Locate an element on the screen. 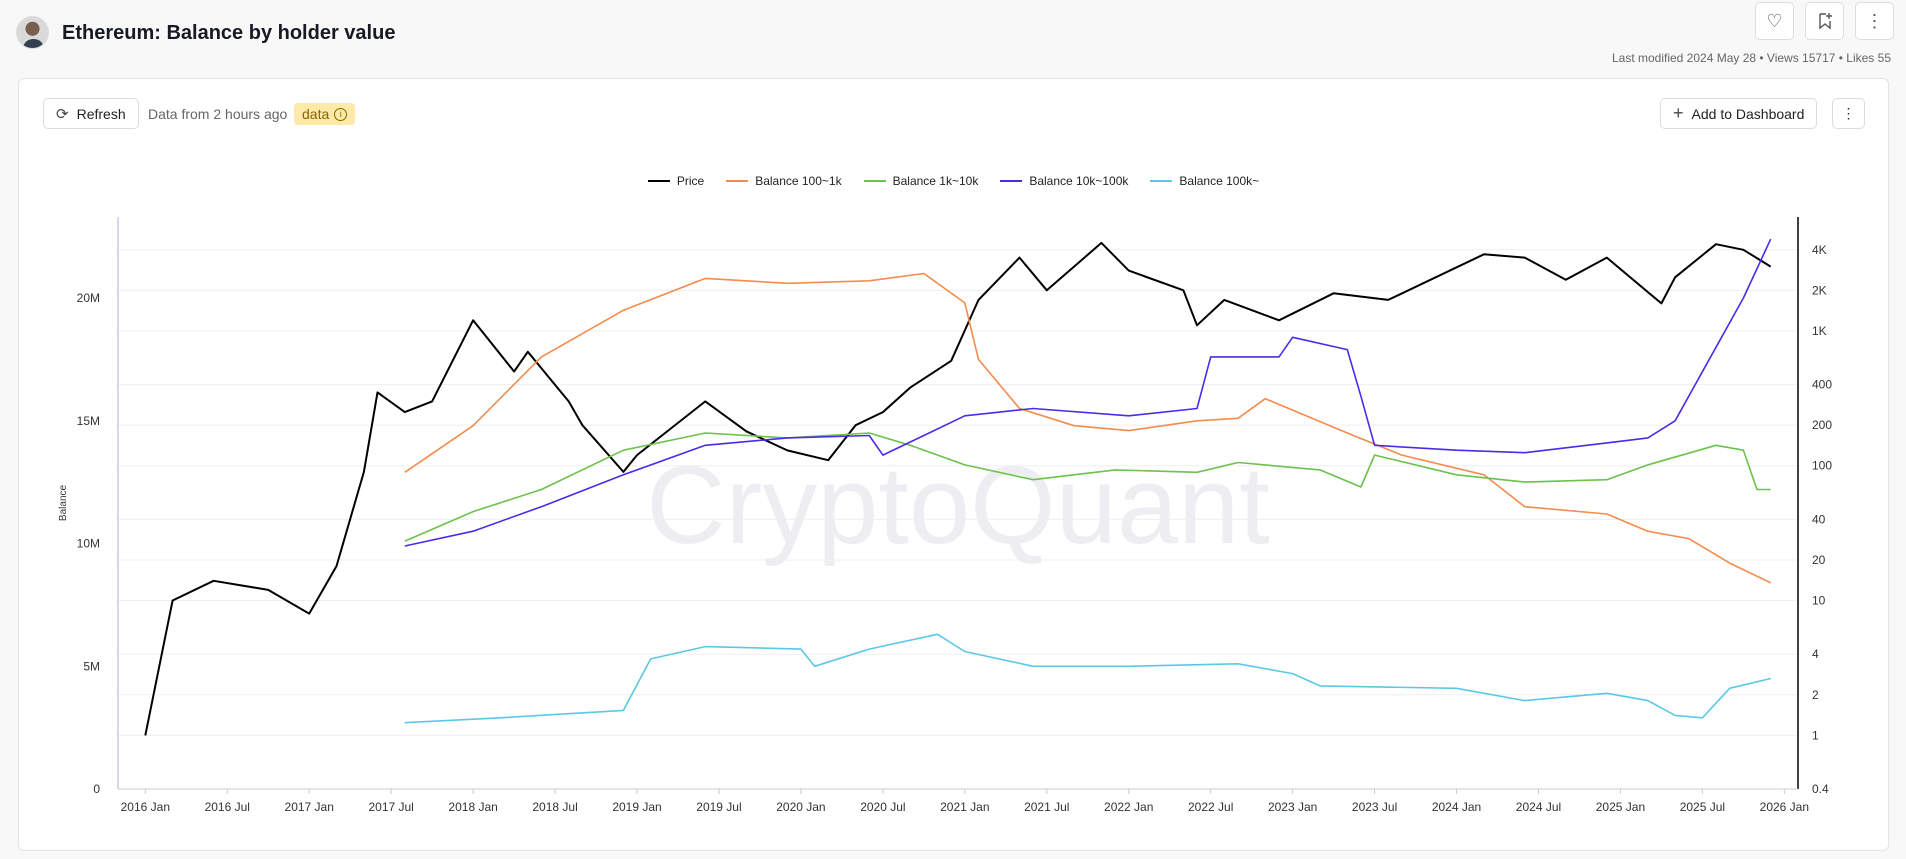 This screenshot has height=859, width=1906. x-tick-label: 2021 Jan is located at coordinates (964, 807).